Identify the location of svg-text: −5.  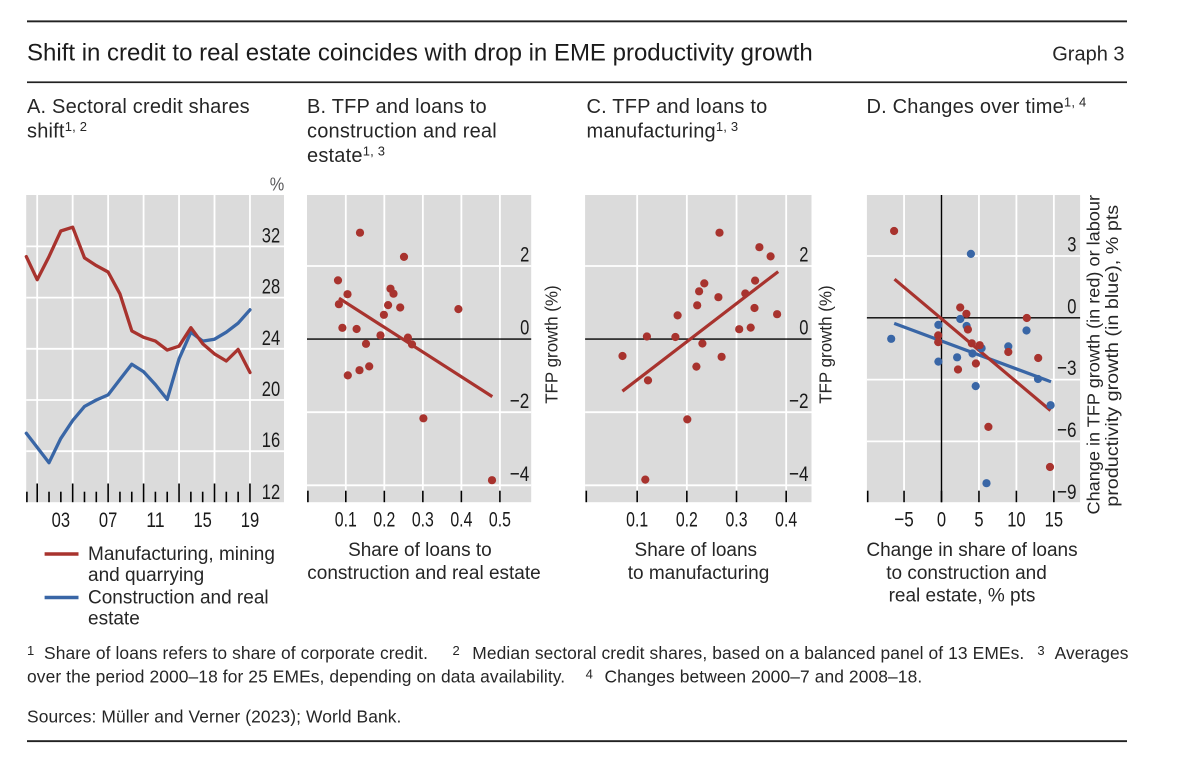
(904, 520).